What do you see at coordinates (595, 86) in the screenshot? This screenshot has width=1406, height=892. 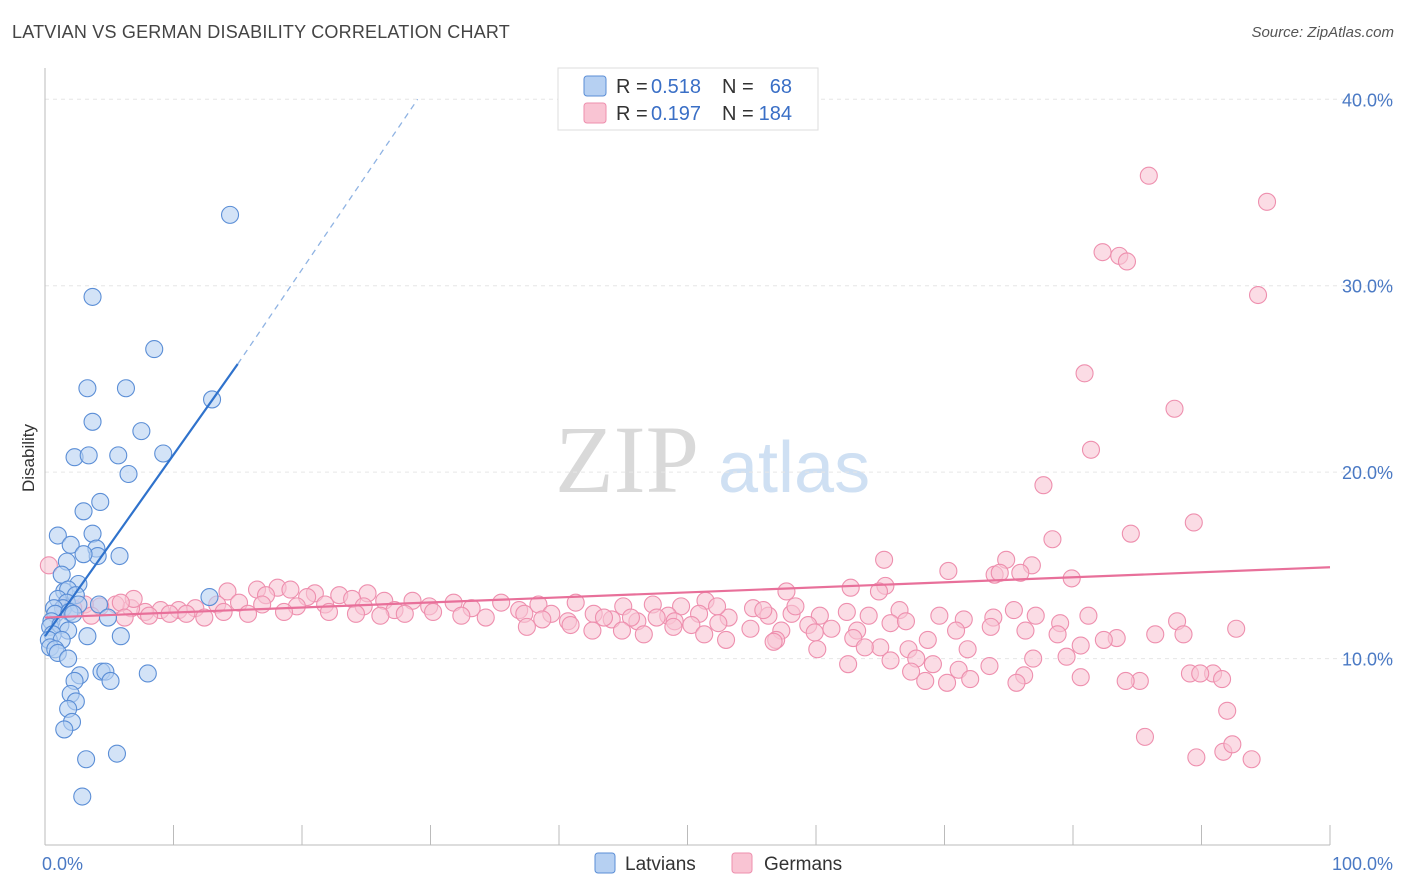 I see `legend-swatch-latvians` at bounding box center [595, 86].